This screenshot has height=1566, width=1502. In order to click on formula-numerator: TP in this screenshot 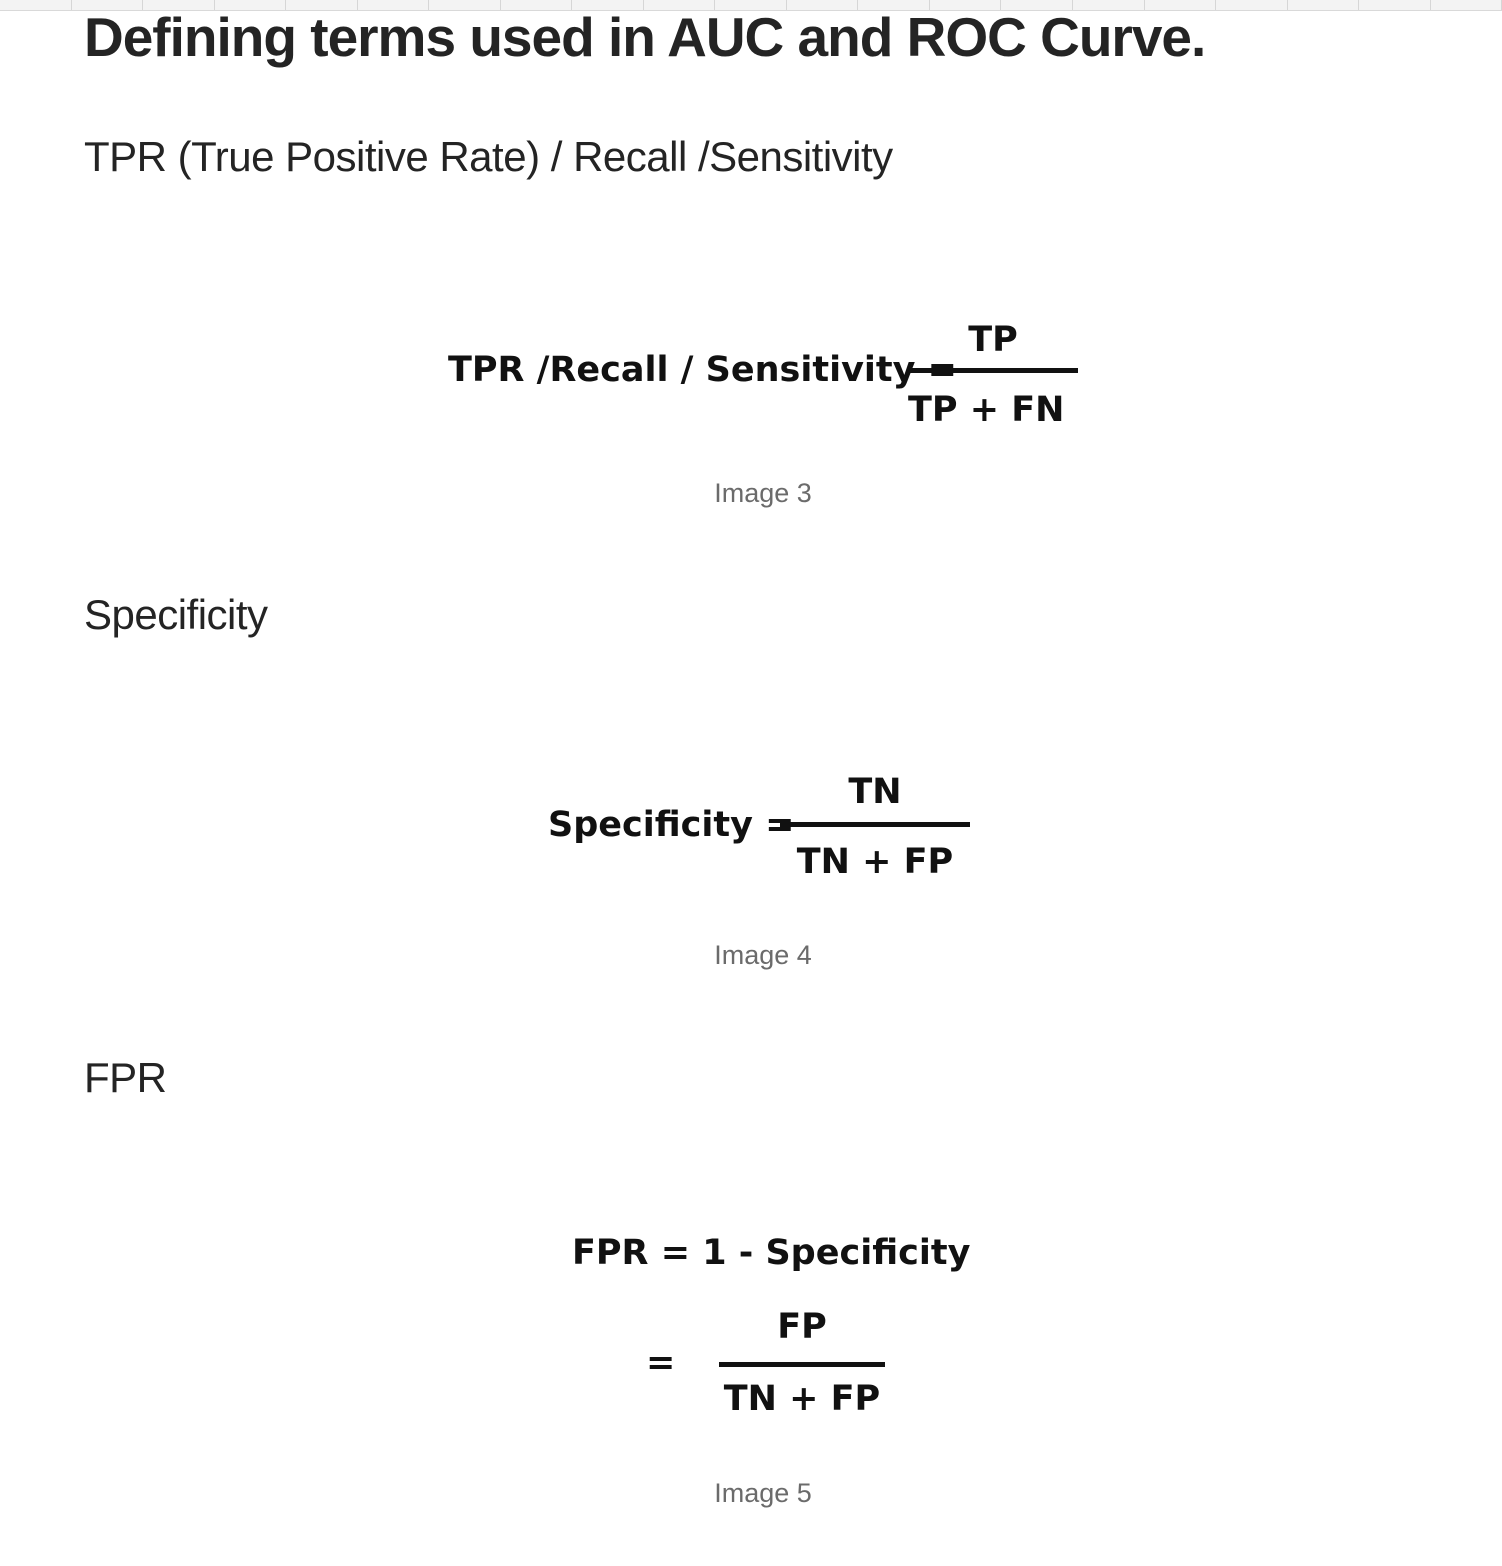, I will do `click(993, 340)`.